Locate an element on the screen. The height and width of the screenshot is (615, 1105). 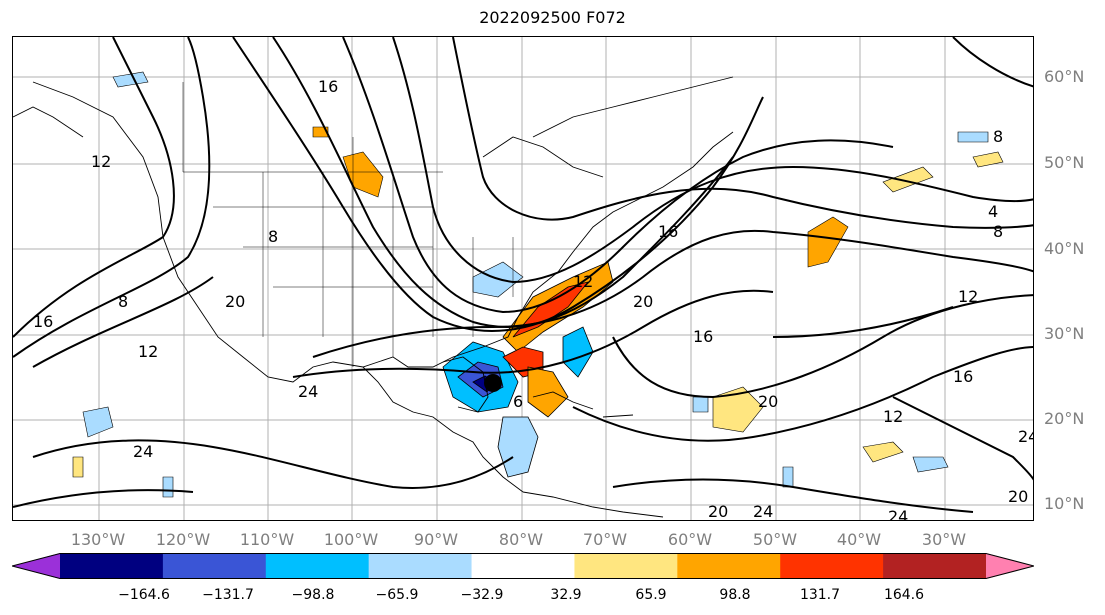
contour-label: 6 is located at coordinates (518, 401).